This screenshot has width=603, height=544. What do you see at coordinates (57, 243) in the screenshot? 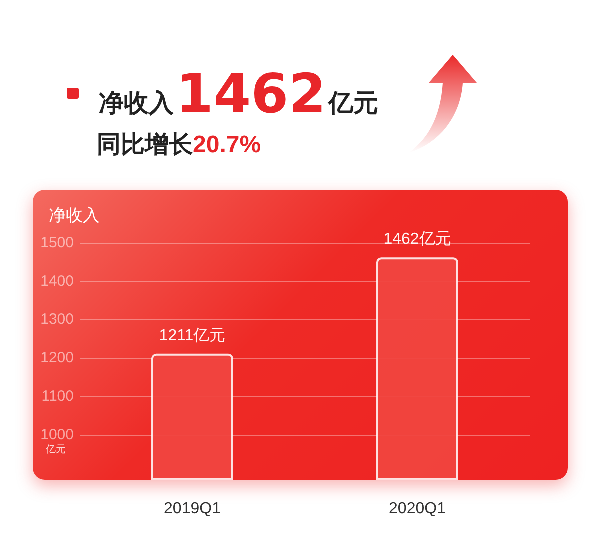
I see `y-tick-label: 1500` at bounding box center [57, 243].